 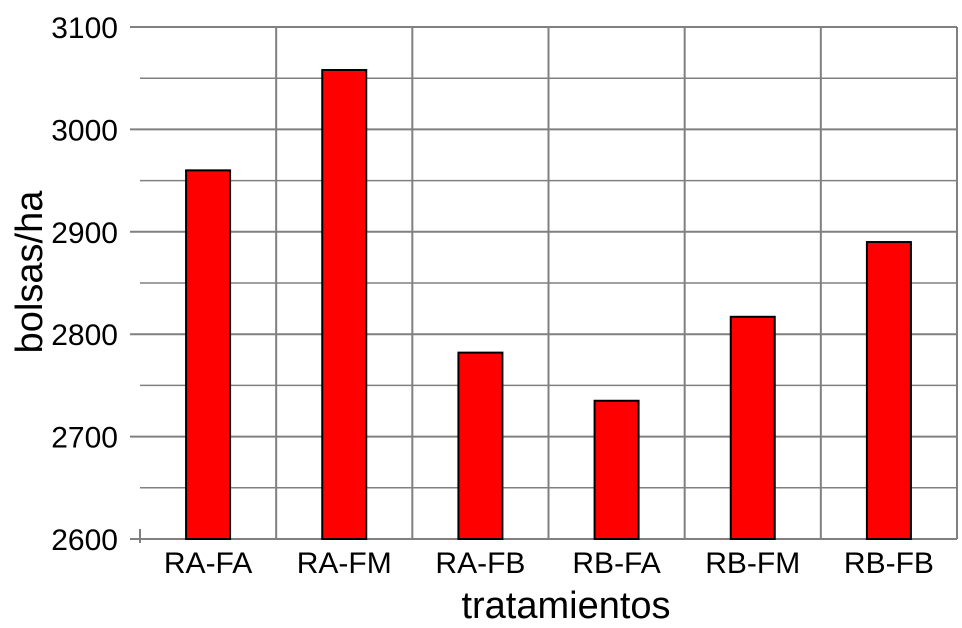 What do you see at coordinates (549, 563) in the screenshot?
I see `x-tick-labels: RA-FA RA-FM RA-FB RB-FA RB-FM RB-FB` at bounding box center [549, 563].